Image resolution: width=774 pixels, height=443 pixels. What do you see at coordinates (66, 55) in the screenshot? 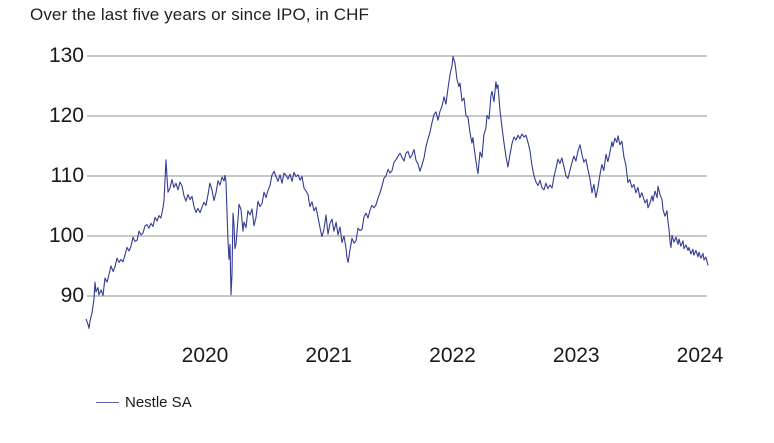
I see `y-tick-label: 130` at bounding box center [66, 55].